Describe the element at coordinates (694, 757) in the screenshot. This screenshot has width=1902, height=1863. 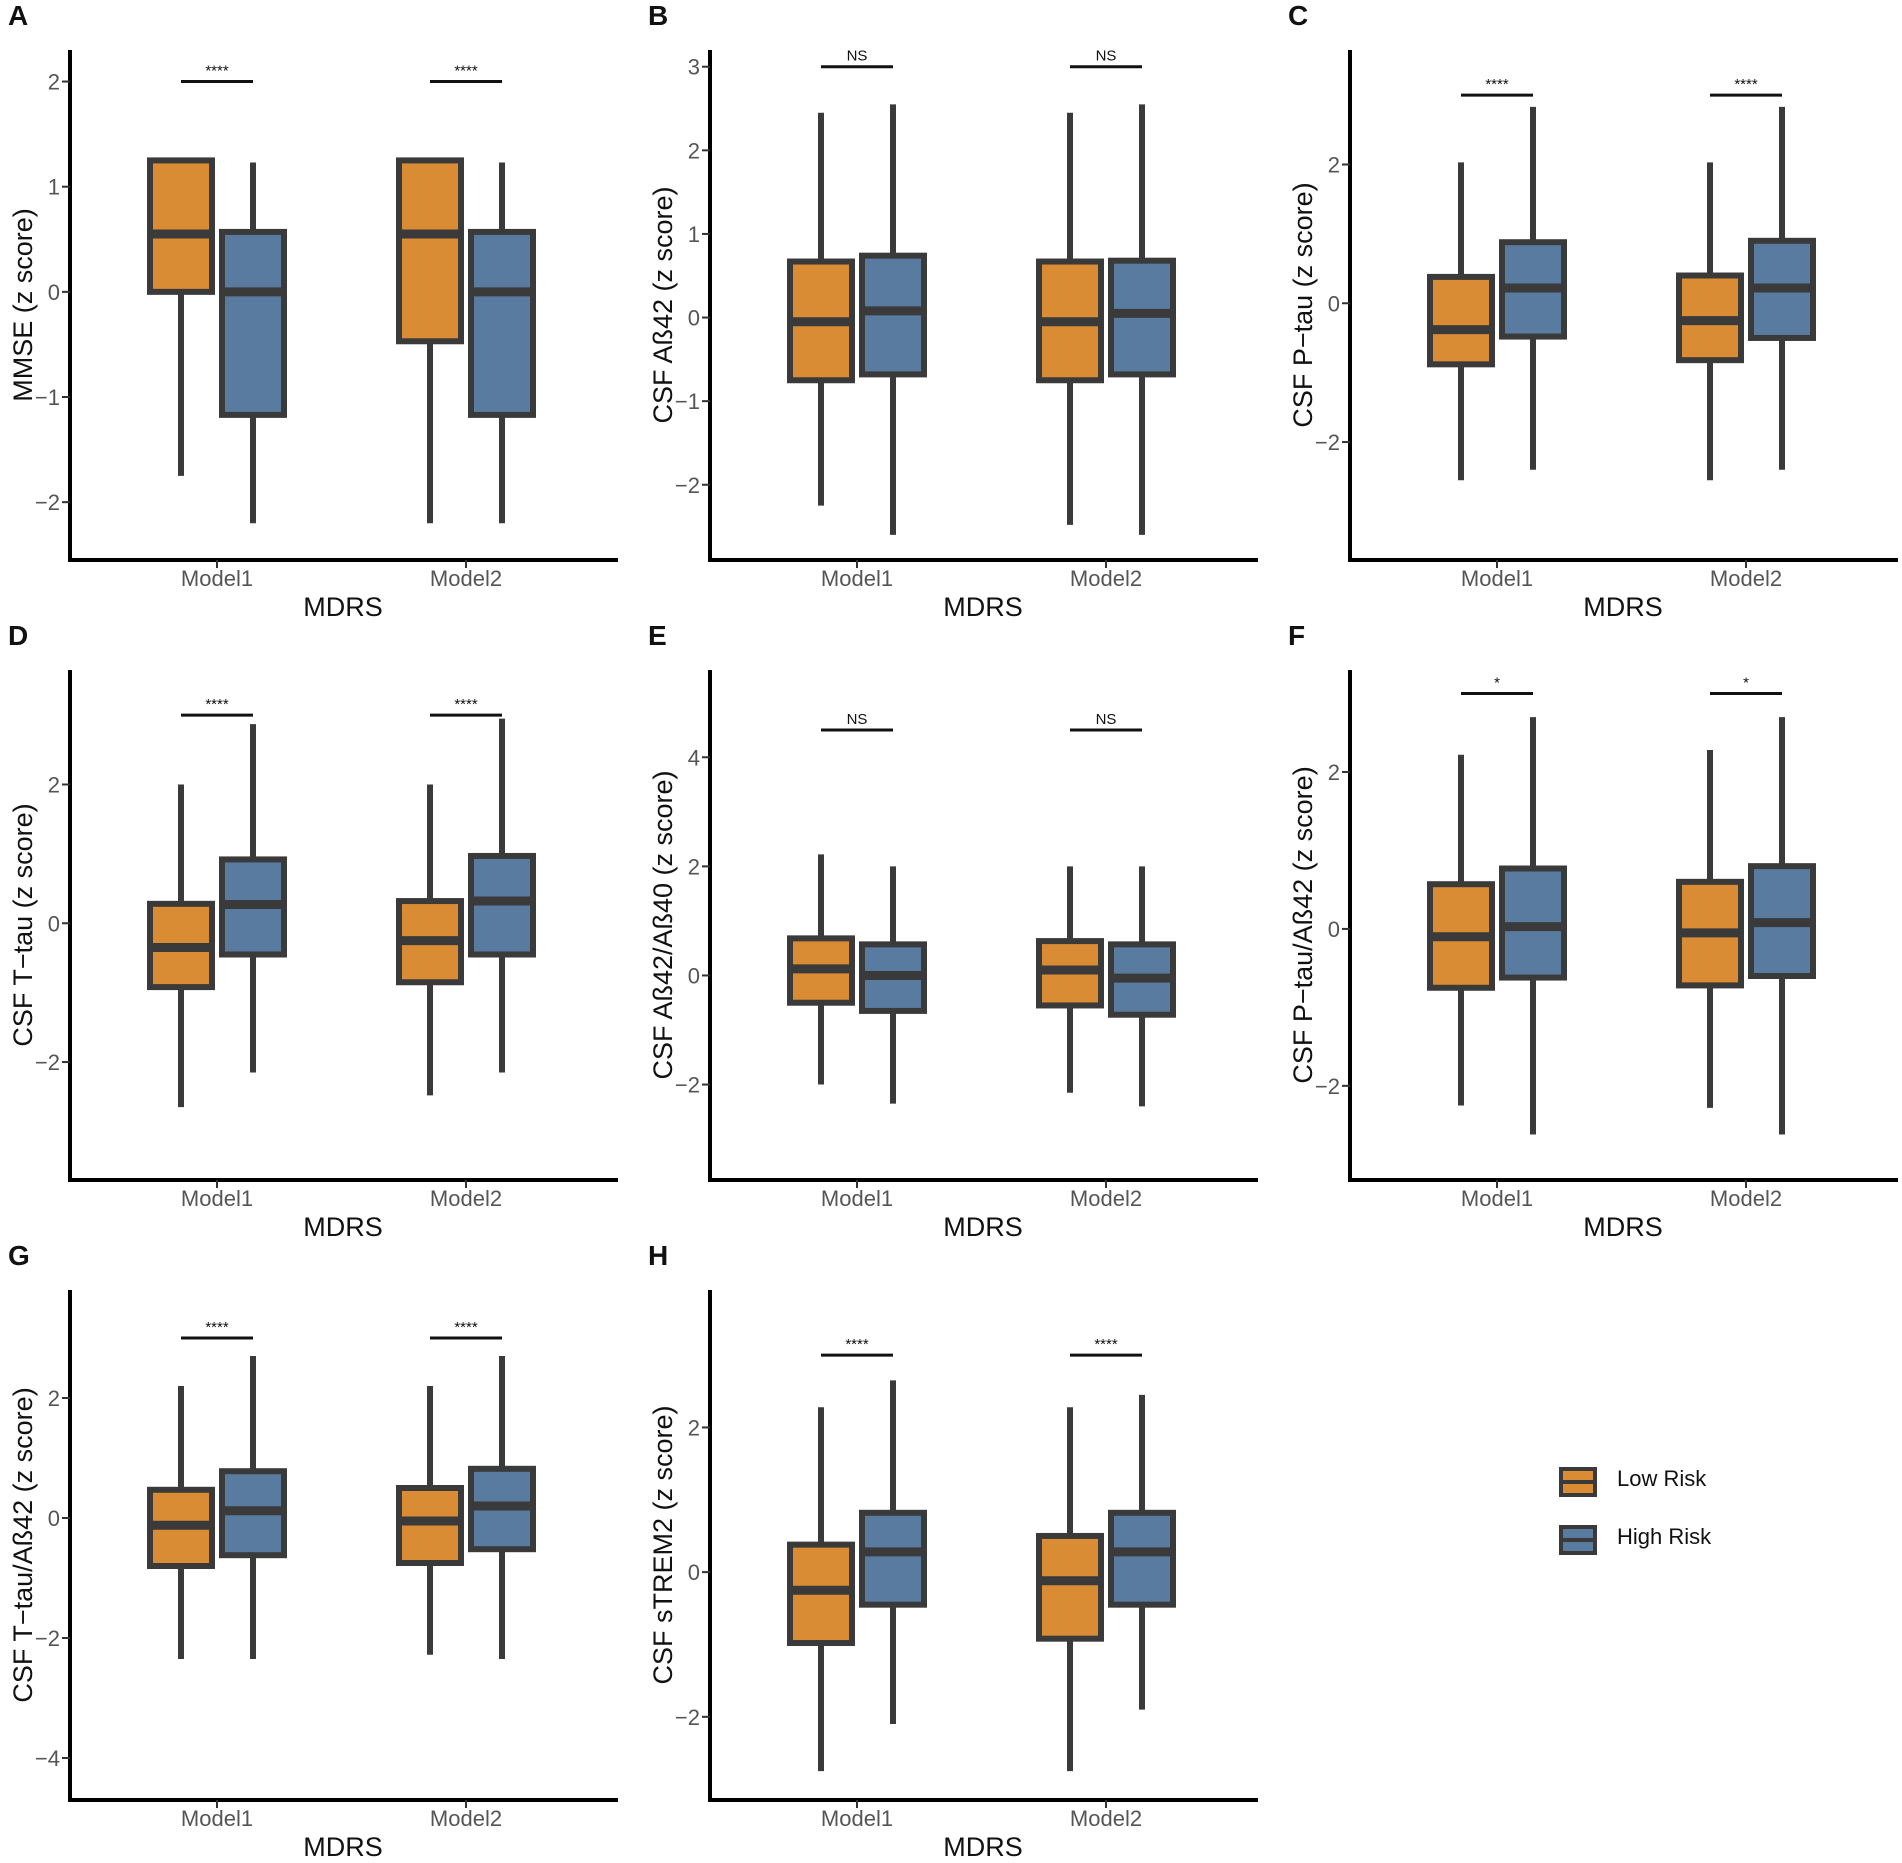
I see `y-tick-label: 4` at that location.